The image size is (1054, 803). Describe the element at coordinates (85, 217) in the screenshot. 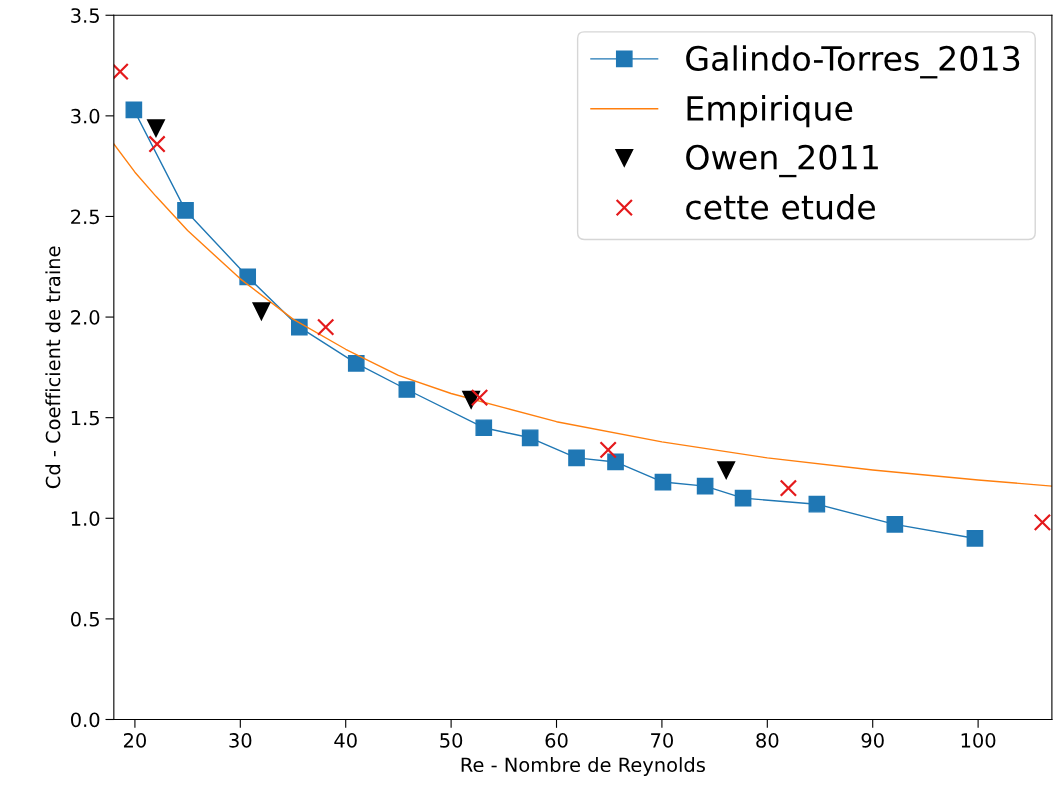

I see `y-tick-label: 2.5` at that location.